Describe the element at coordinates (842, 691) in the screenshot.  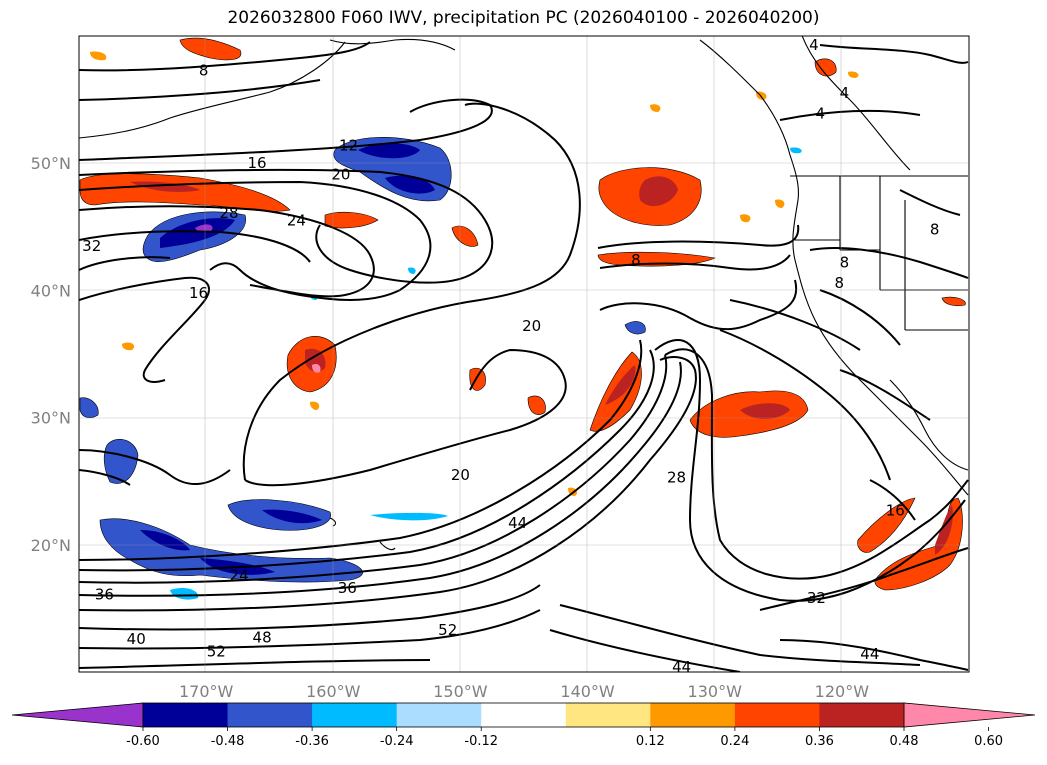
I see `longitude-label: 120°W` at that location.